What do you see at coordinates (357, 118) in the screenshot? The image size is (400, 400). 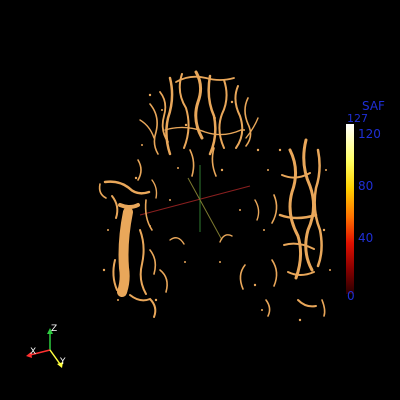 I see `colorbar-max-label: 127` at bounding box center [357, 118].